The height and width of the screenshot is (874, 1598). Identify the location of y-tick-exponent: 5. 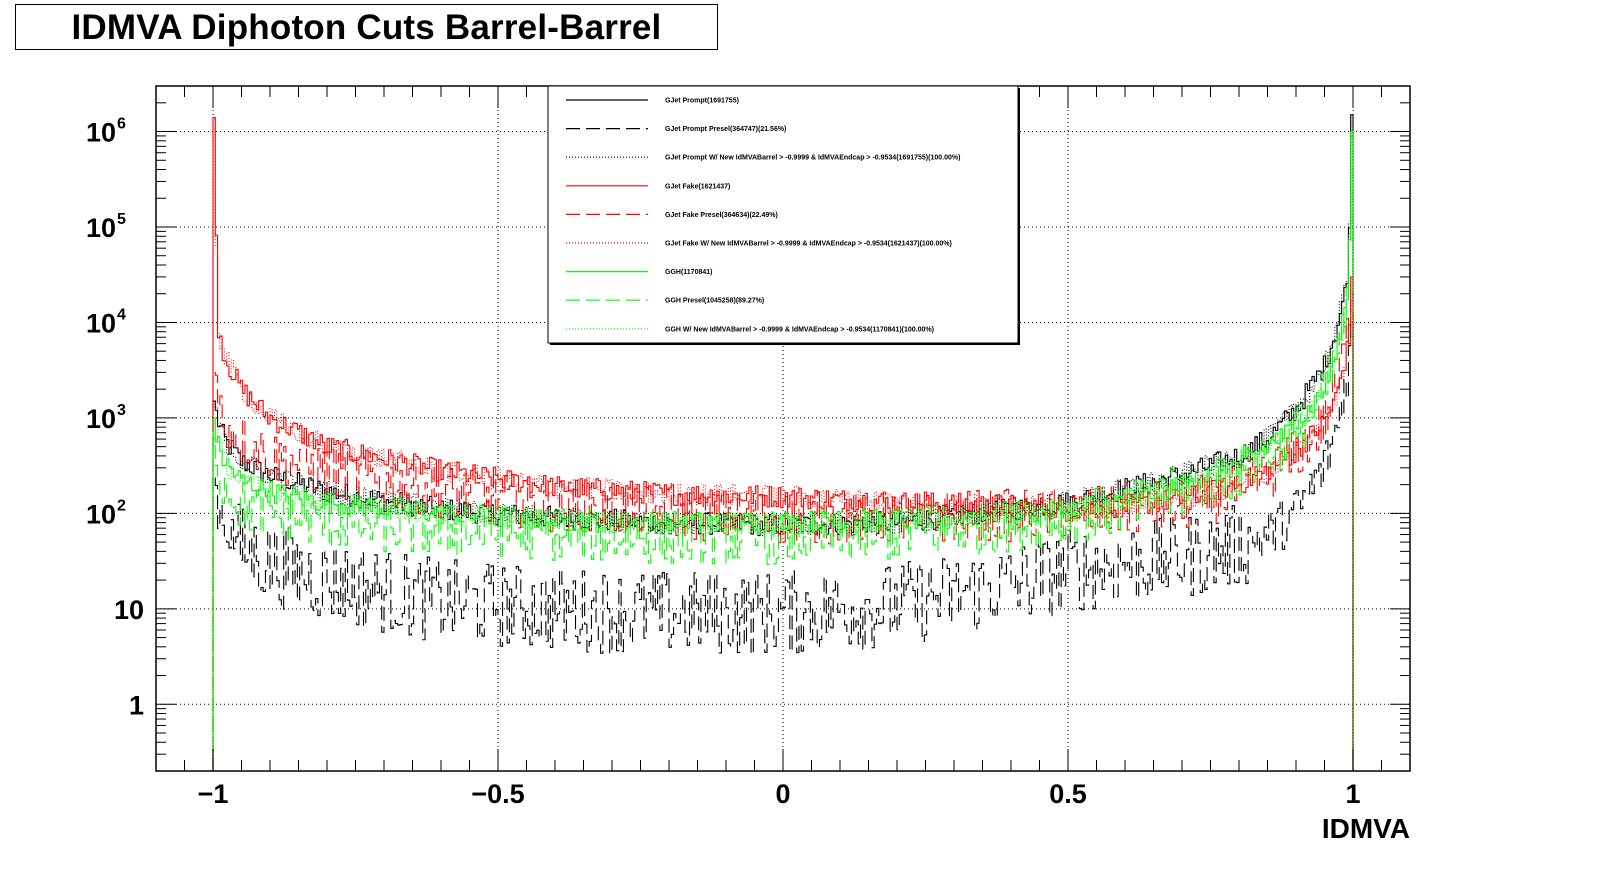
(121, 219).